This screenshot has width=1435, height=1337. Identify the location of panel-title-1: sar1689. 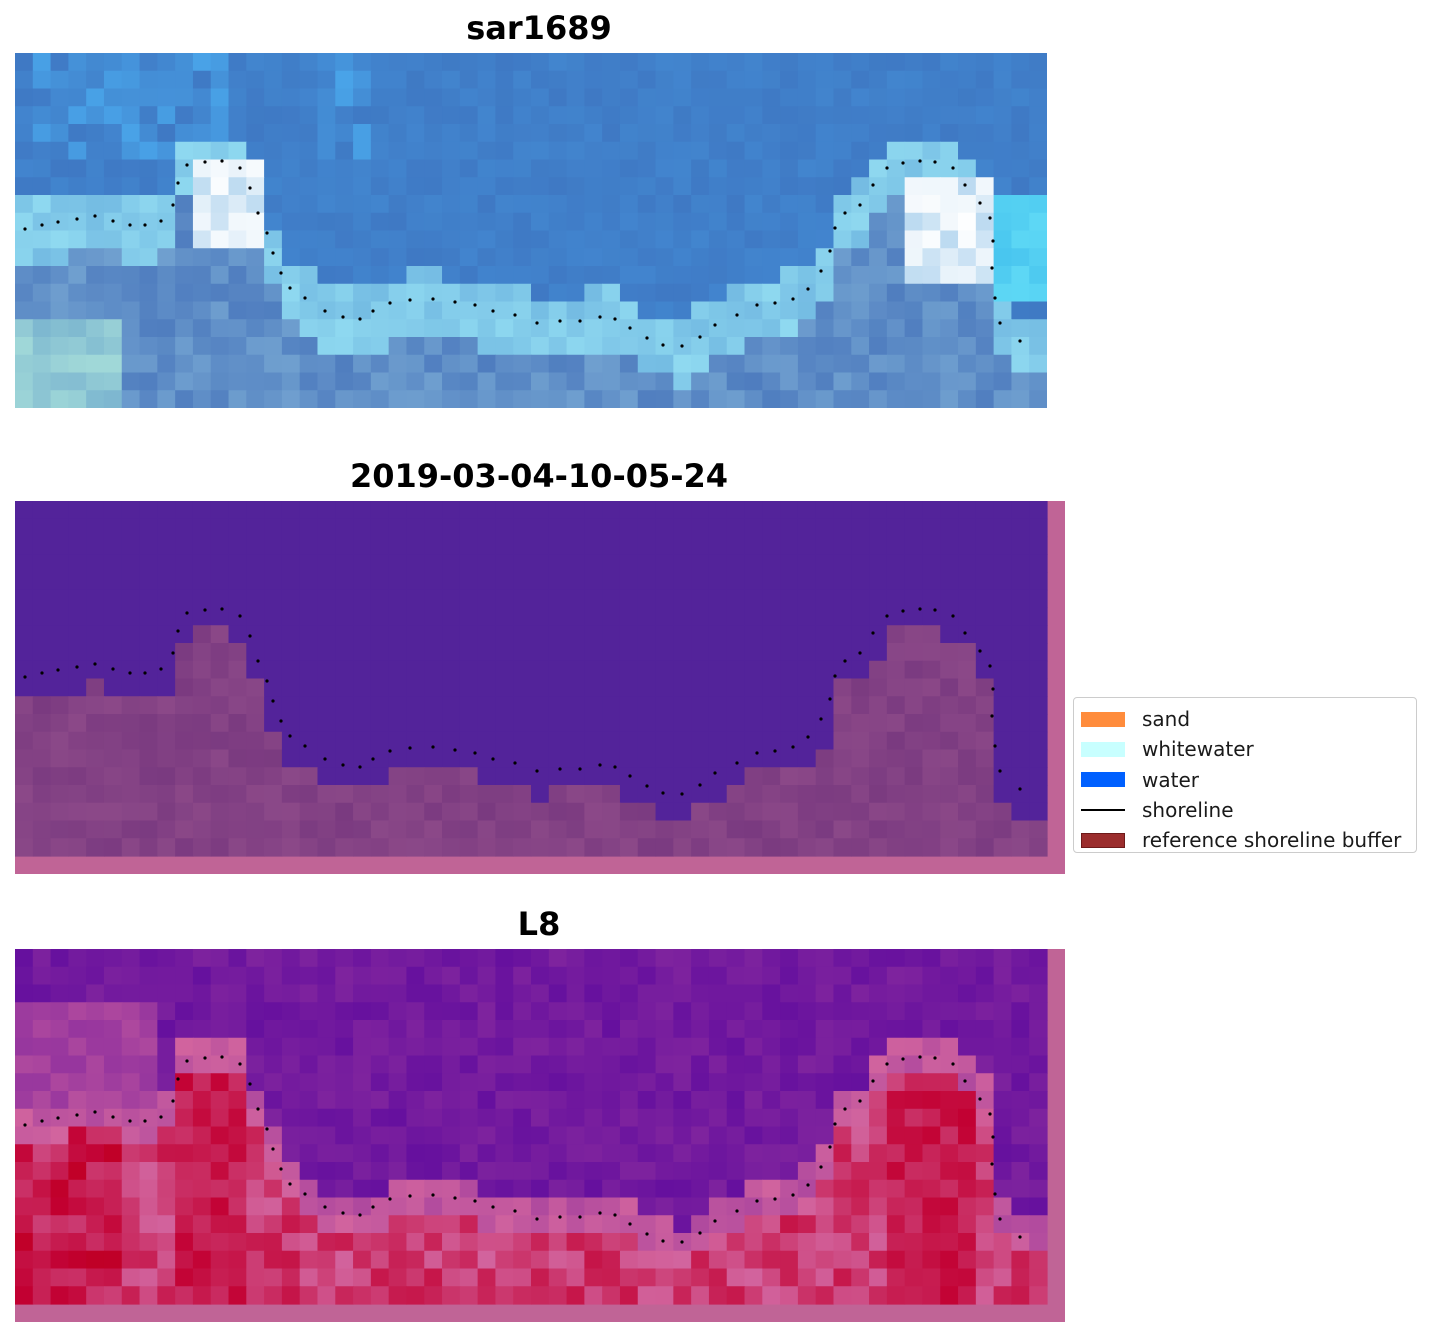
(539, 28).